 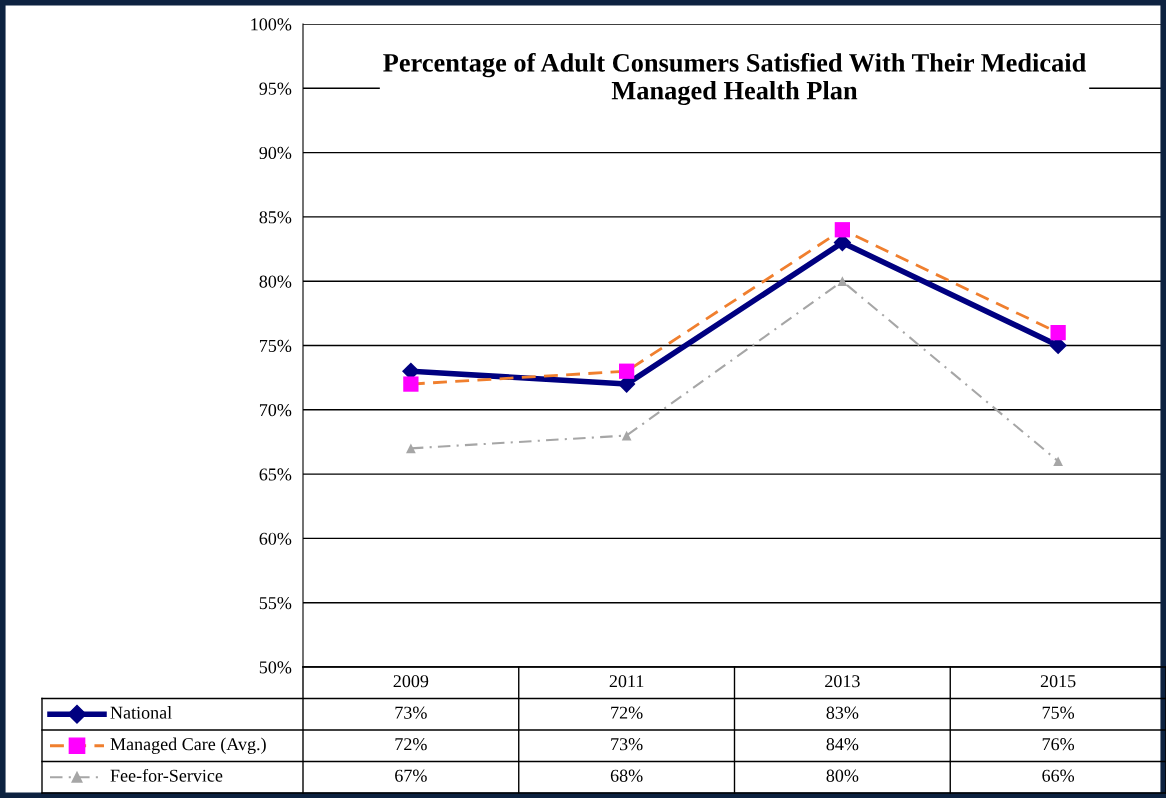 What do you see at coordinates (271, 24) in the screenshot?
I see `y-tick-label: 100%` at bounding box center [271, 24].